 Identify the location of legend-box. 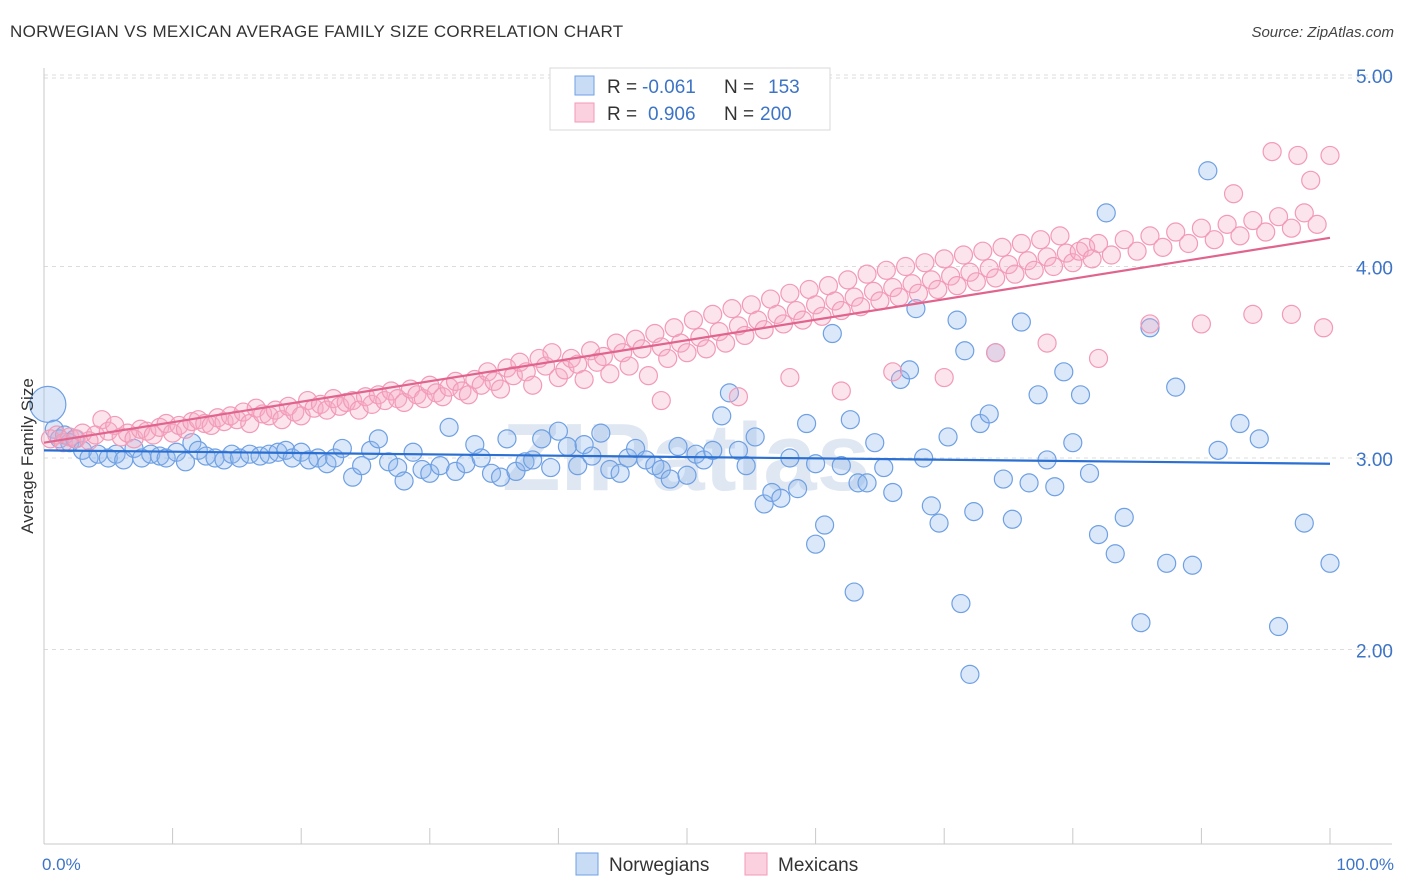
(690, 99).